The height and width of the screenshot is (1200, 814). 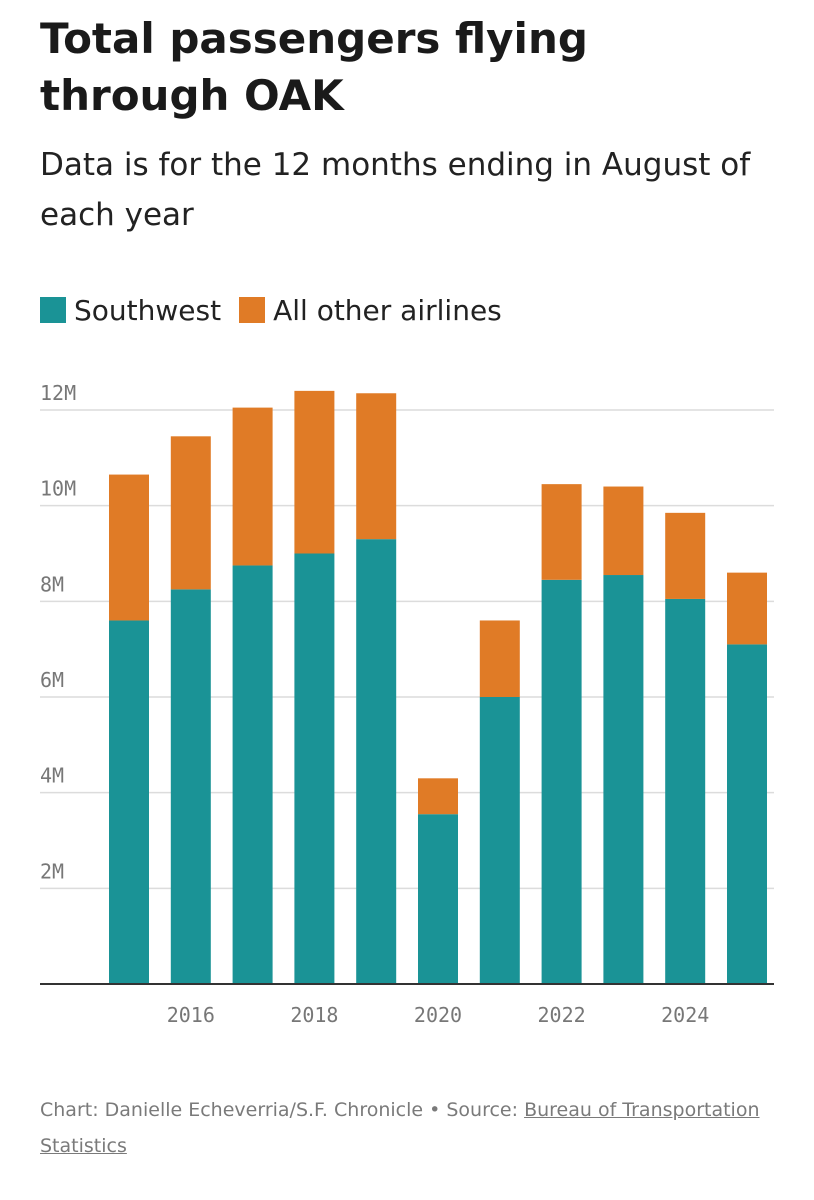 I want to click on x-tick-label: 2016, so click(x=191, y=1015).